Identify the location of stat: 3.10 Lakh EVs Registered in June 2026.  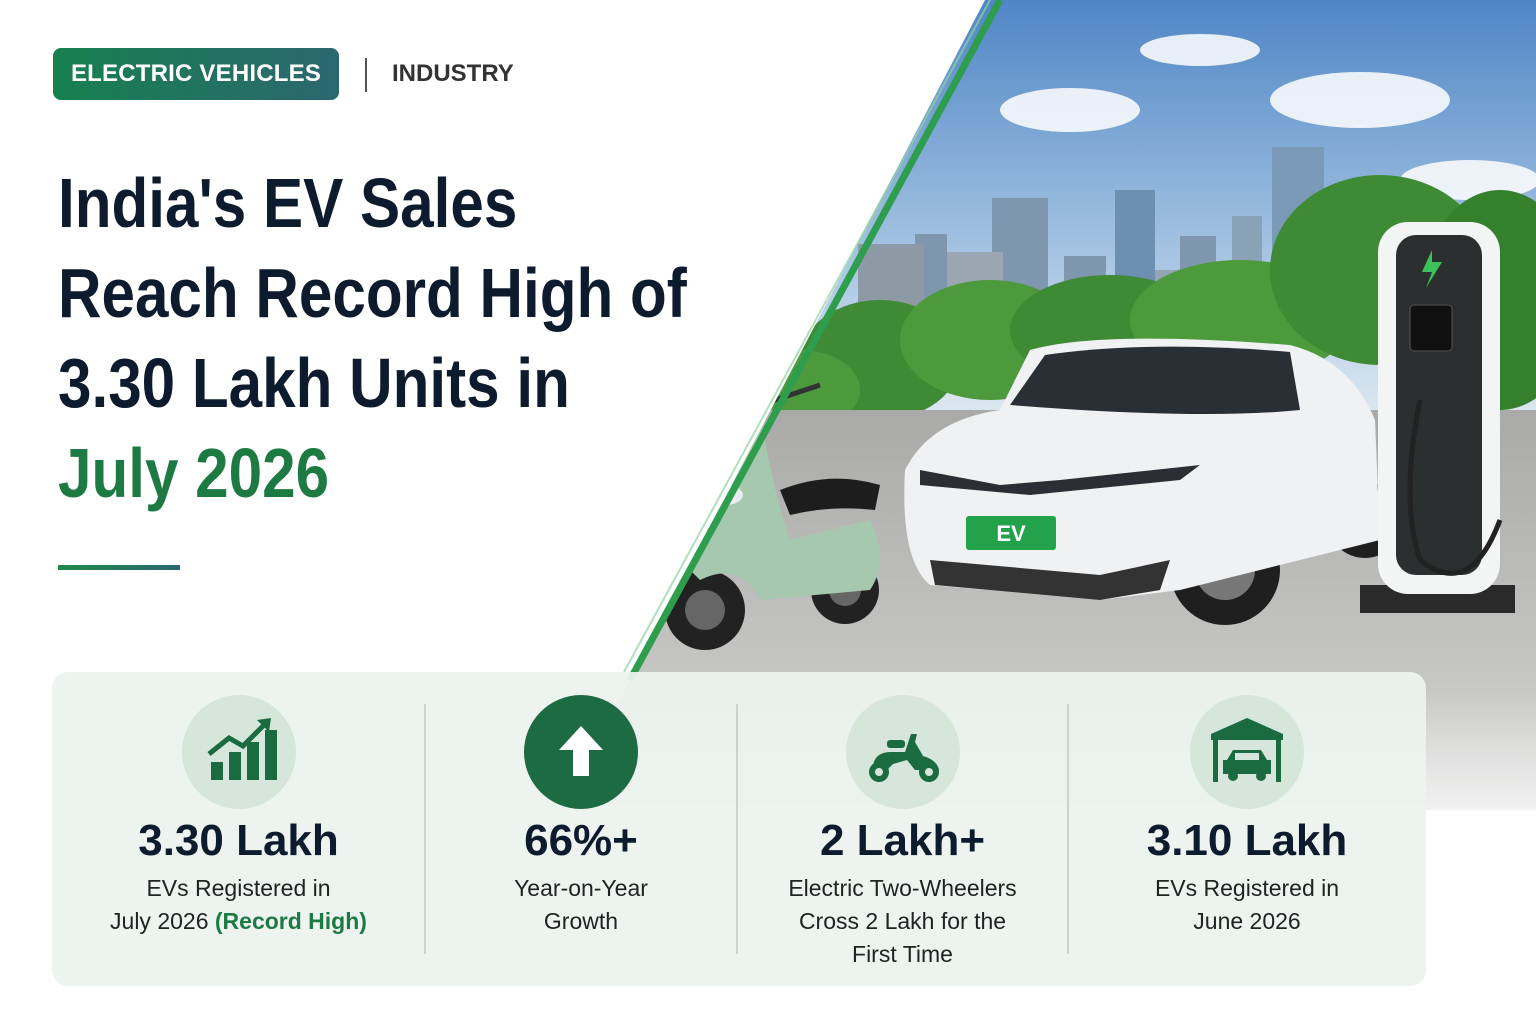
(1247, 829).